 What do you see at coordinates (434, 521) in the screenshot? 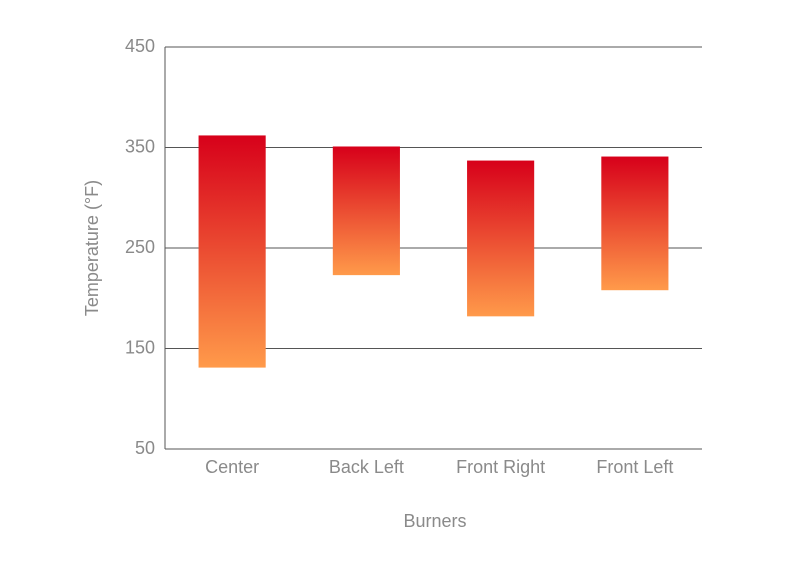
I see `x-axis-title: Burners` at bounding box center [434, 521].